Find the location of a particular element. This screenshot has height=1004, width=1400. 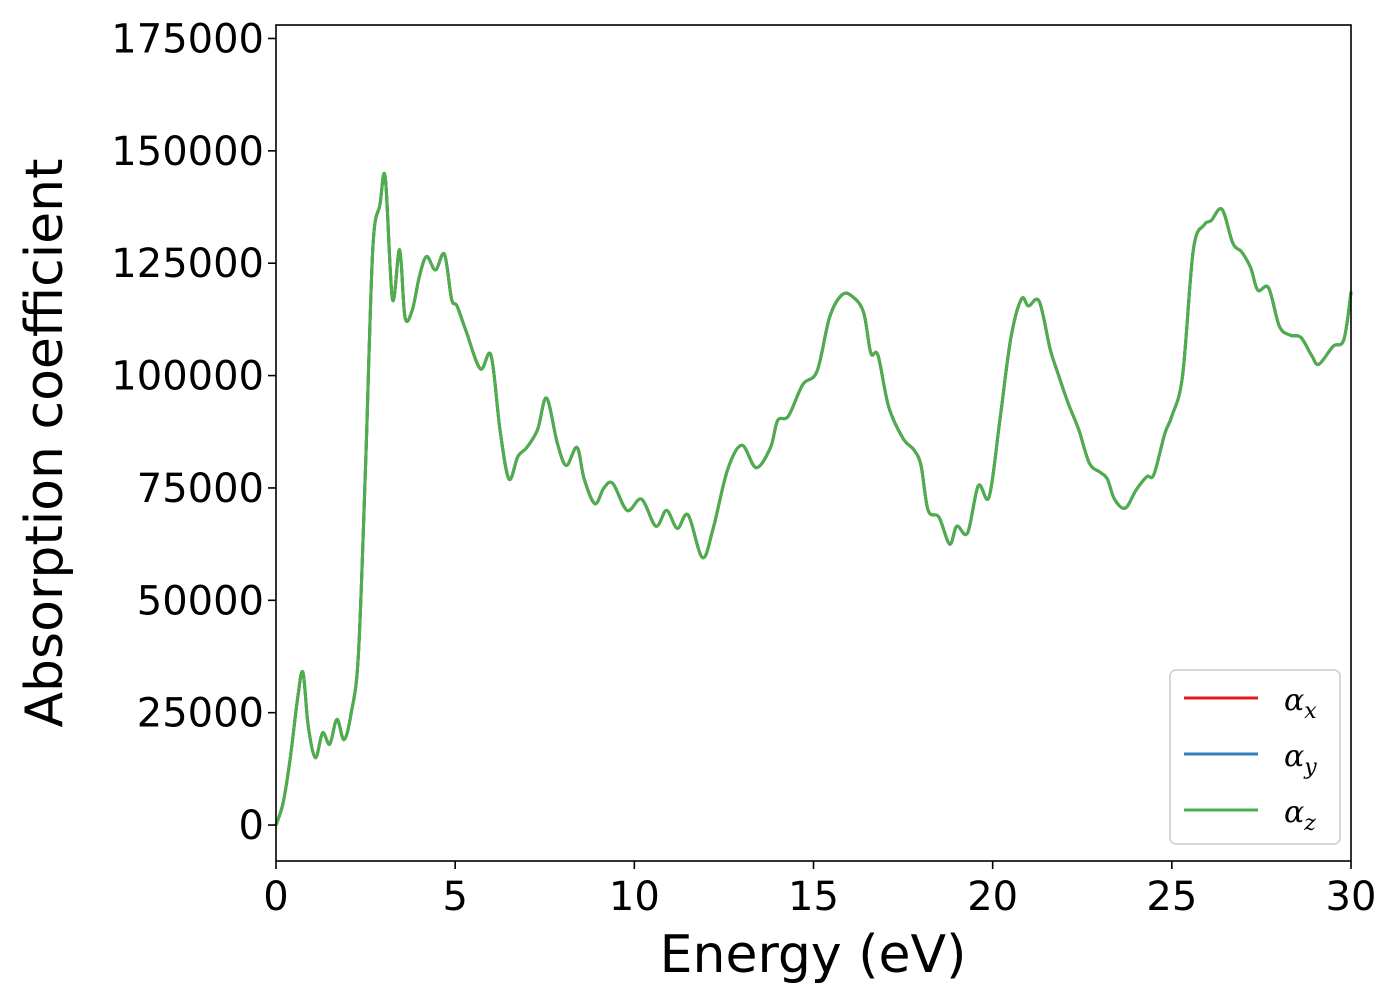

x-tick-label: 10 is located at coordinates (634, 897).